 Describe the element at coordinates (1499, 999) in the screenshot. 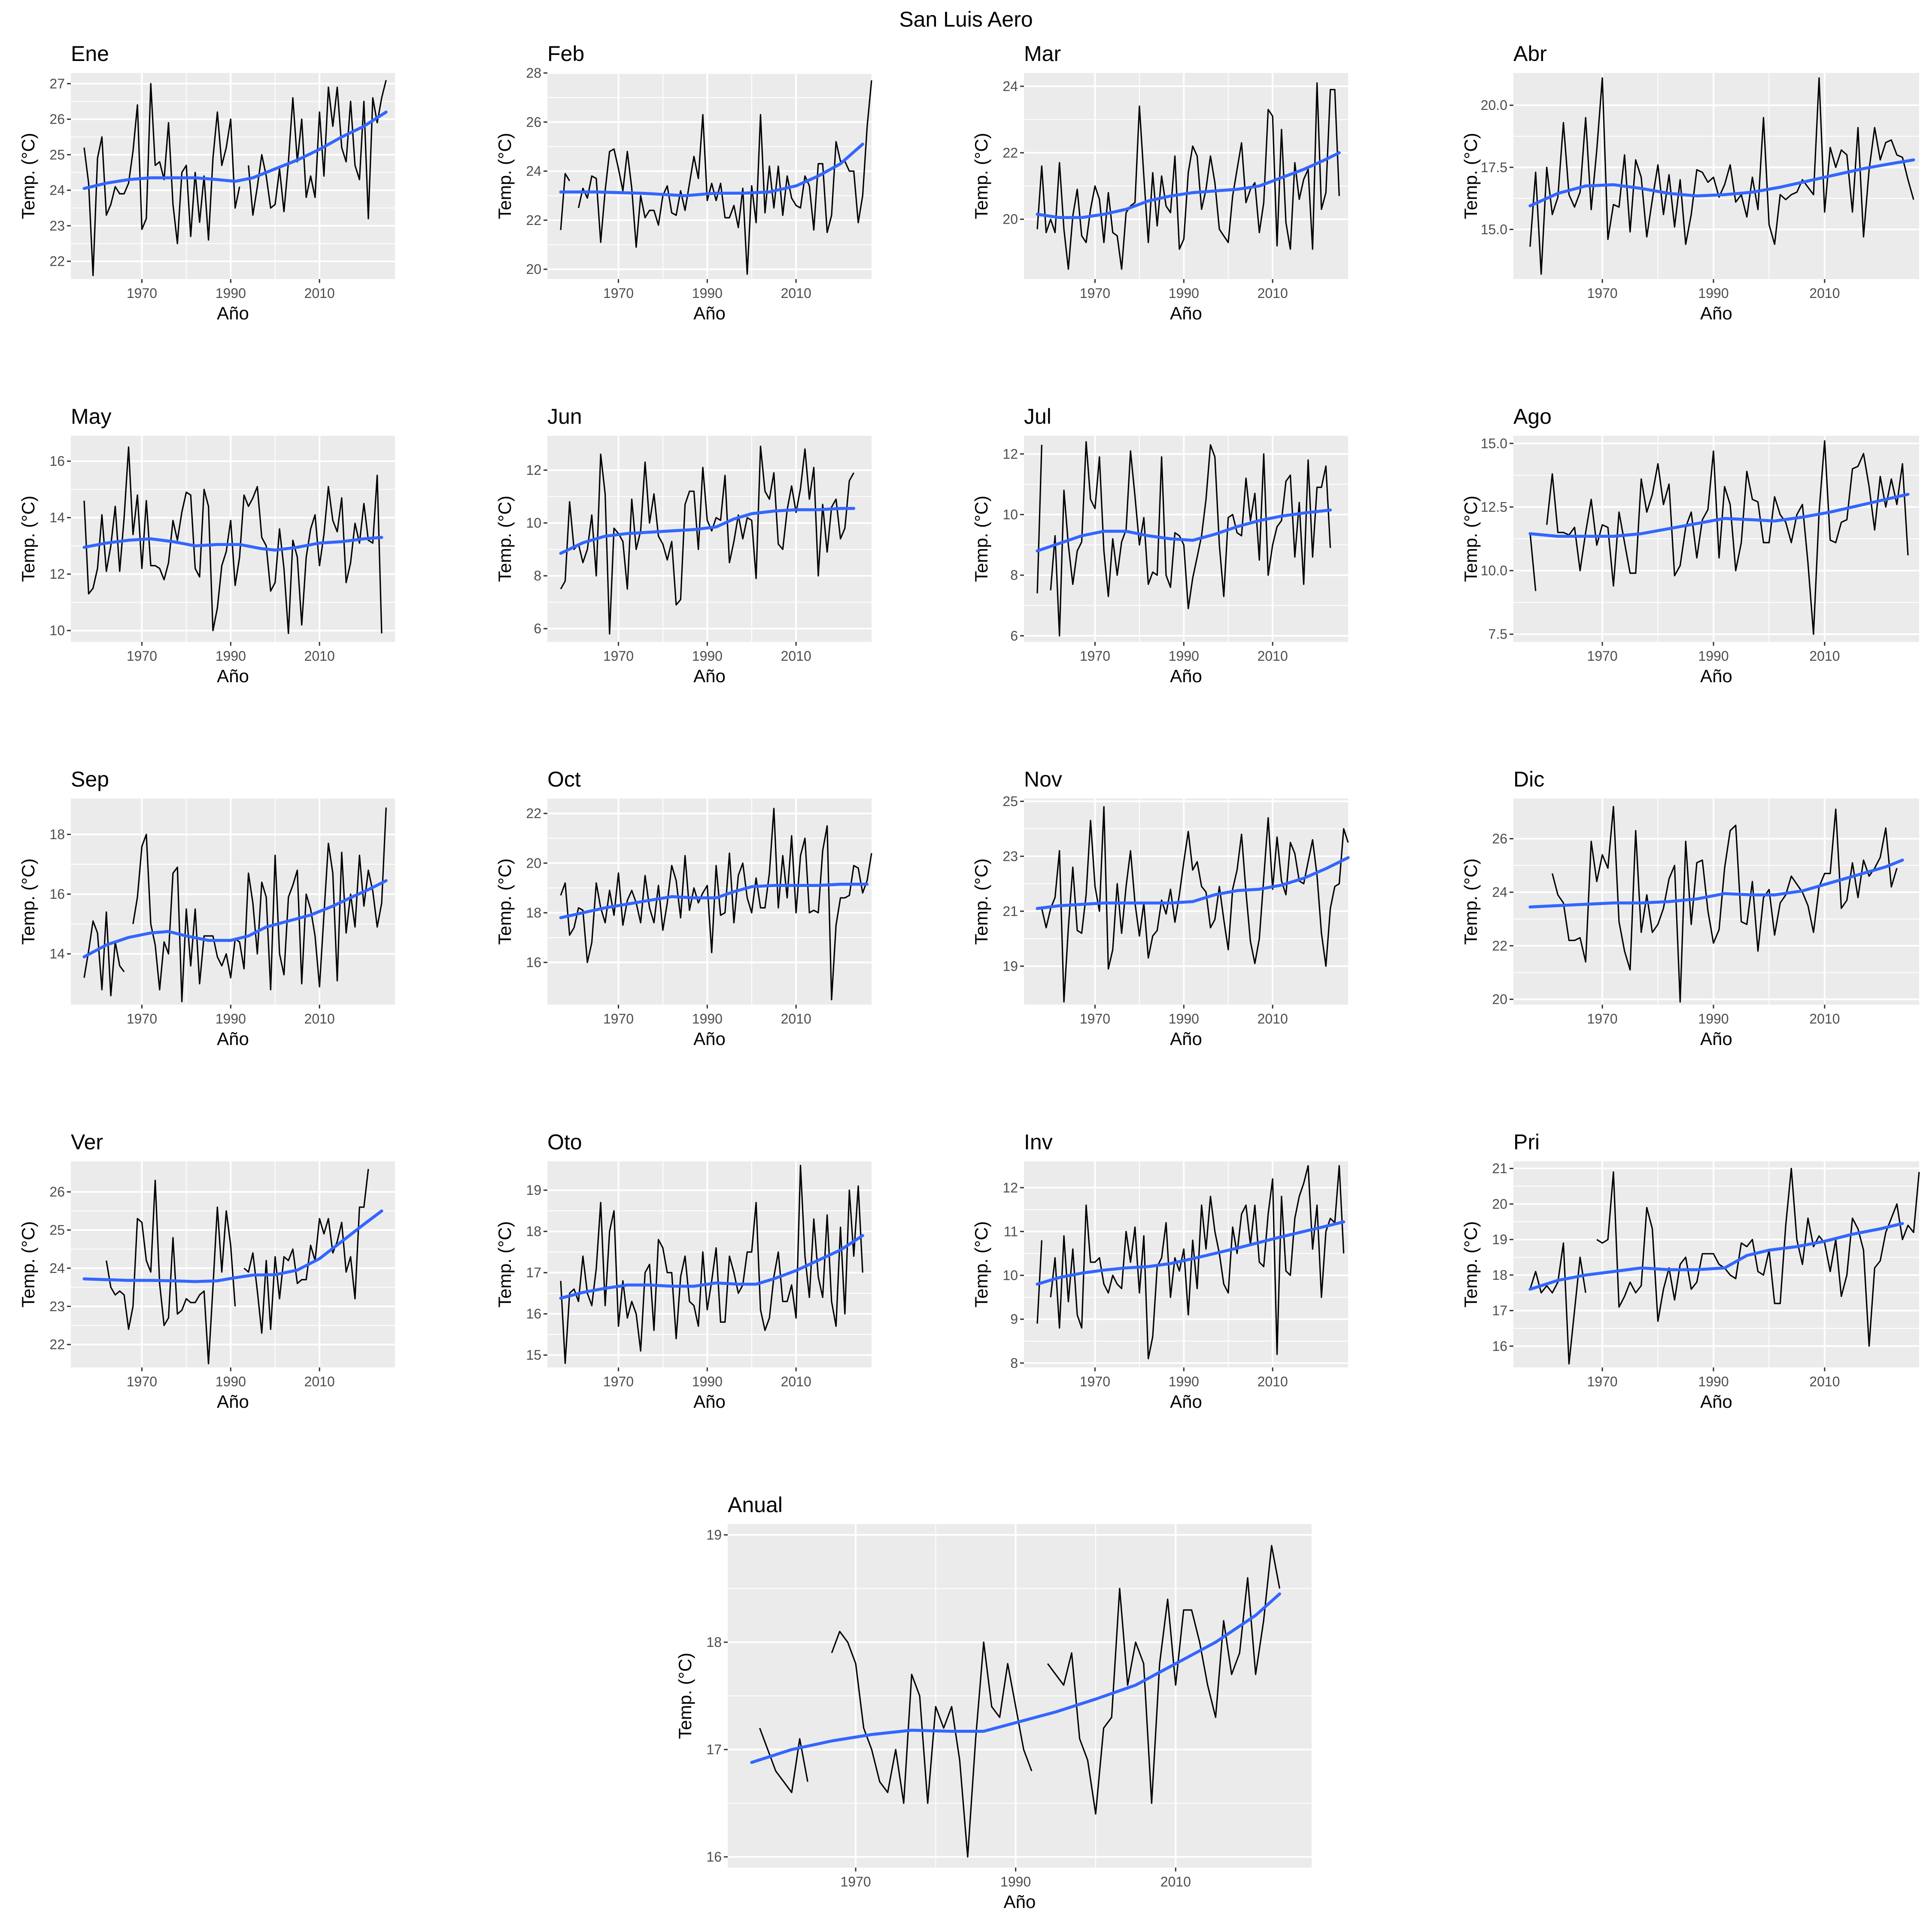

I see `y-tick-label: 20` at that location.